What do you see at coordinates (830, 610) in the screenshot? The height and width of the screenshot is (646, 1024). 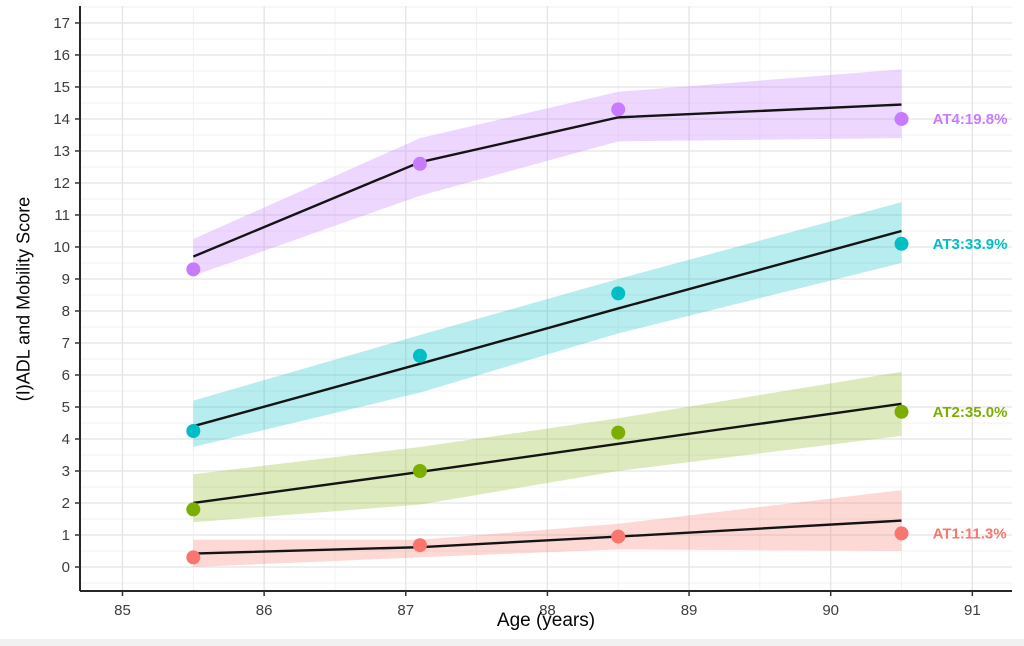 I see `x-tick-label: 90` at bounding box center [830, 610].